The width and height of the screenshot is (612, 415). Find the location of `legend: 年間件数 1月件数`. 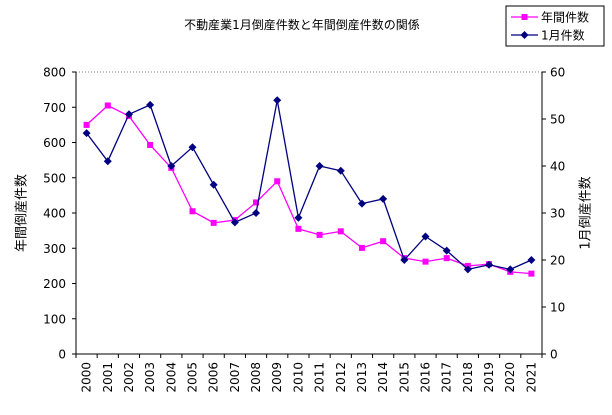

legend: 年間件数 1月件数 is located at coordinates (555, 26).